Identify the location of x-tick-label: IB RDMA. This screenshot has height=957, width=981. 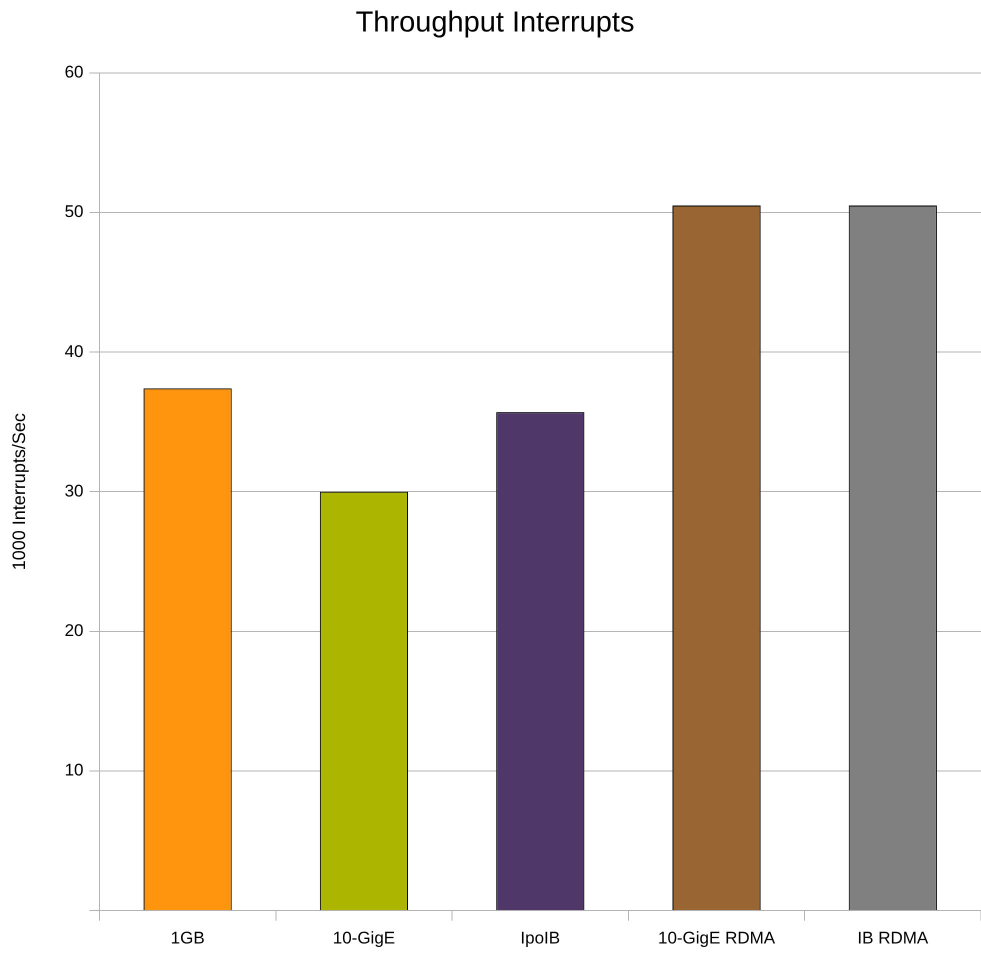
(893, 938).